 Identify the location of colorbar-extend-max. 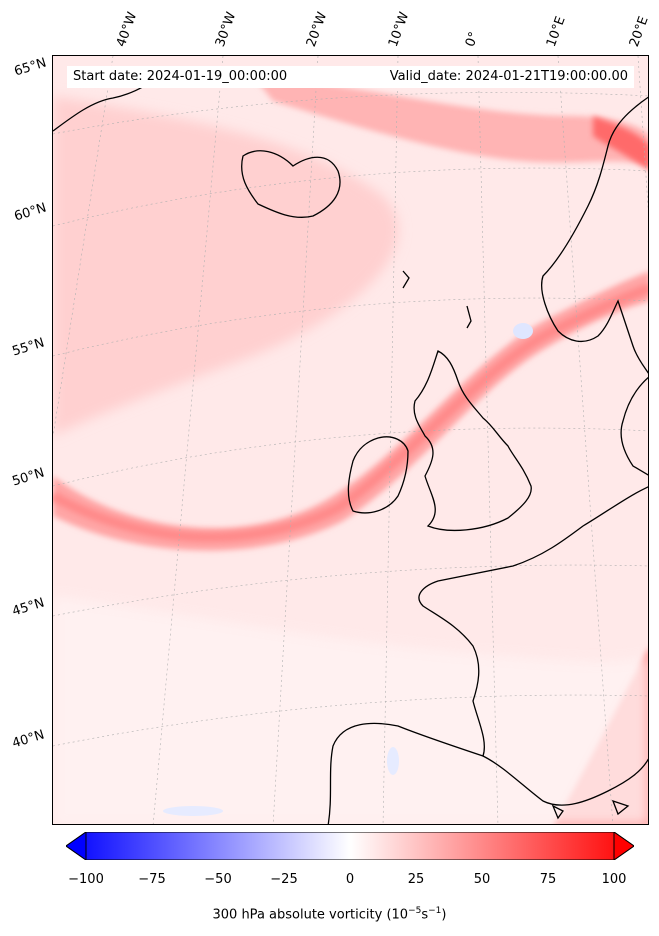
(623, 846).